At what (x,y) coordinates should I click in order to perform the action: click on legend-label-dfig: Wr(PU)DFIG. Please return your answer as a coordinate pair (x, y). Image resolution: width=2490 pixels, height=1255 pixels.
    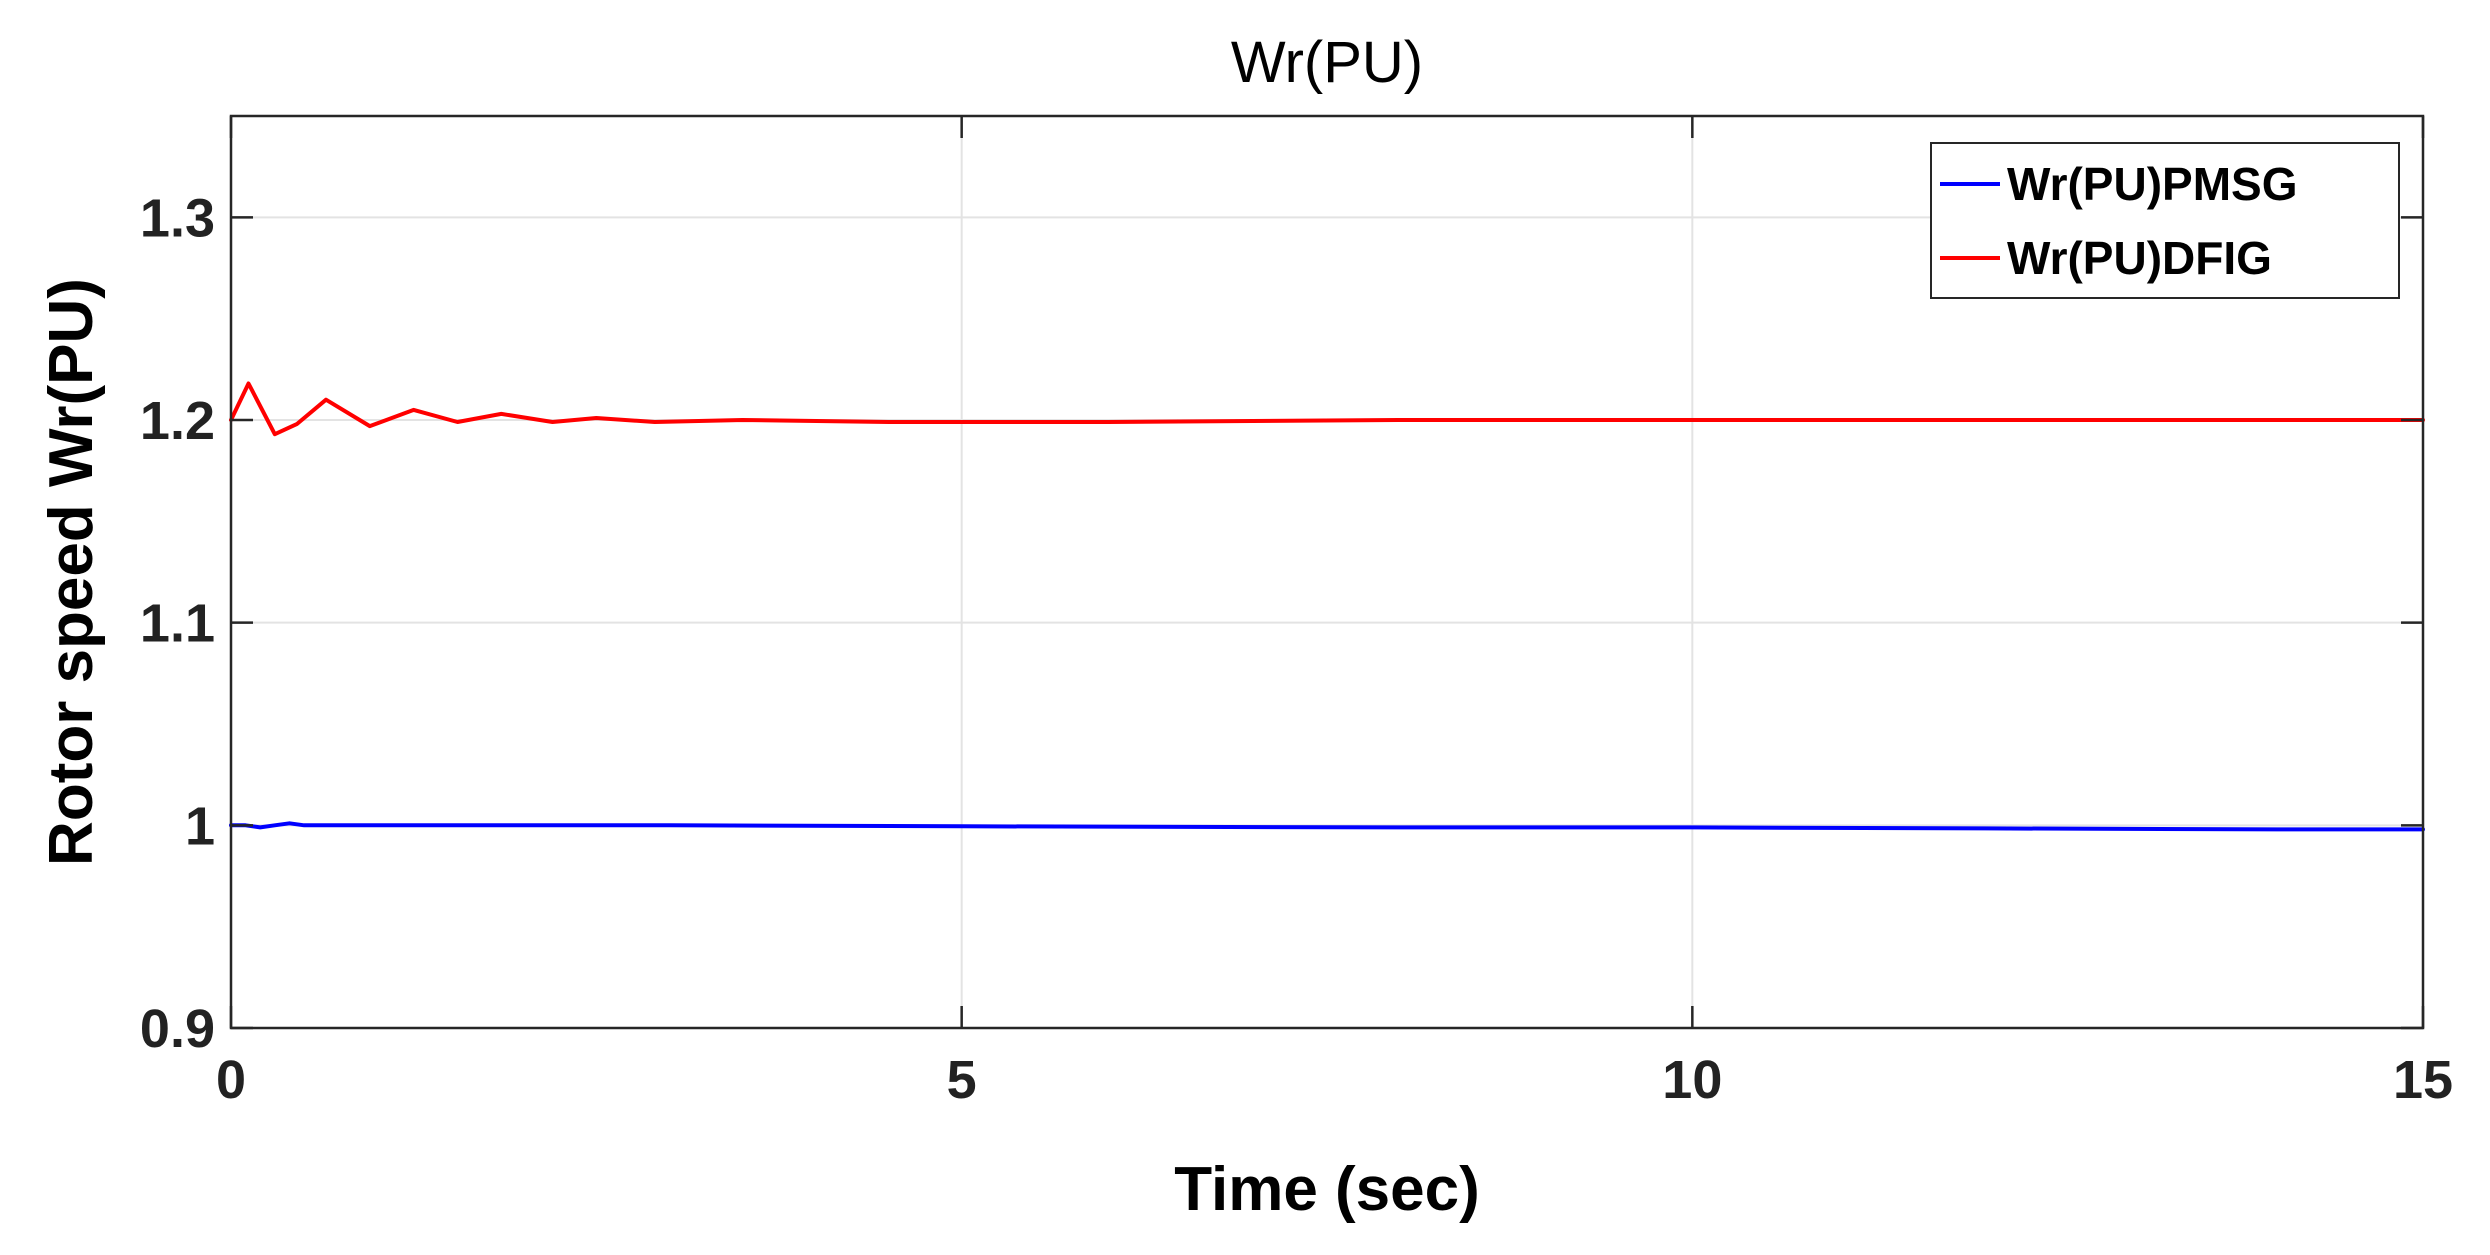
    Looking at the image, I should click on (2139, 258).